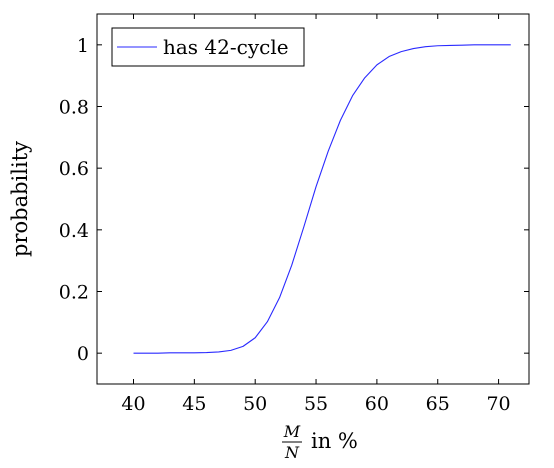 The width and height of the screenshot is (554, 468). I want to click on legend-label: has 42-cycle, so click(226, 47).